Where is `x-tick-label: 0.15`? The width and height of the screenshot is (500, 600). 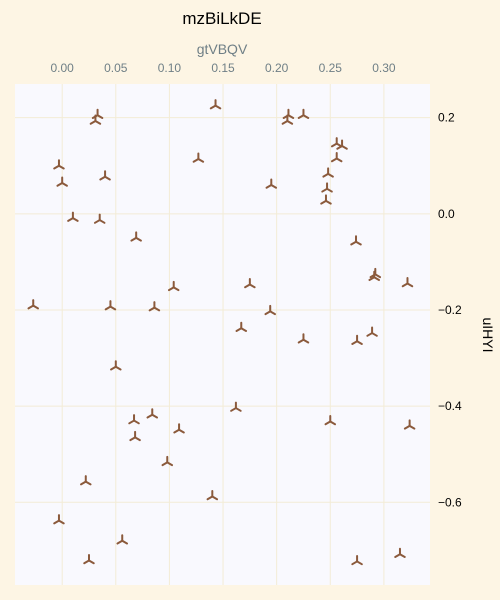
x-tick-label: 0.15 is located at coordinates (223, 68).